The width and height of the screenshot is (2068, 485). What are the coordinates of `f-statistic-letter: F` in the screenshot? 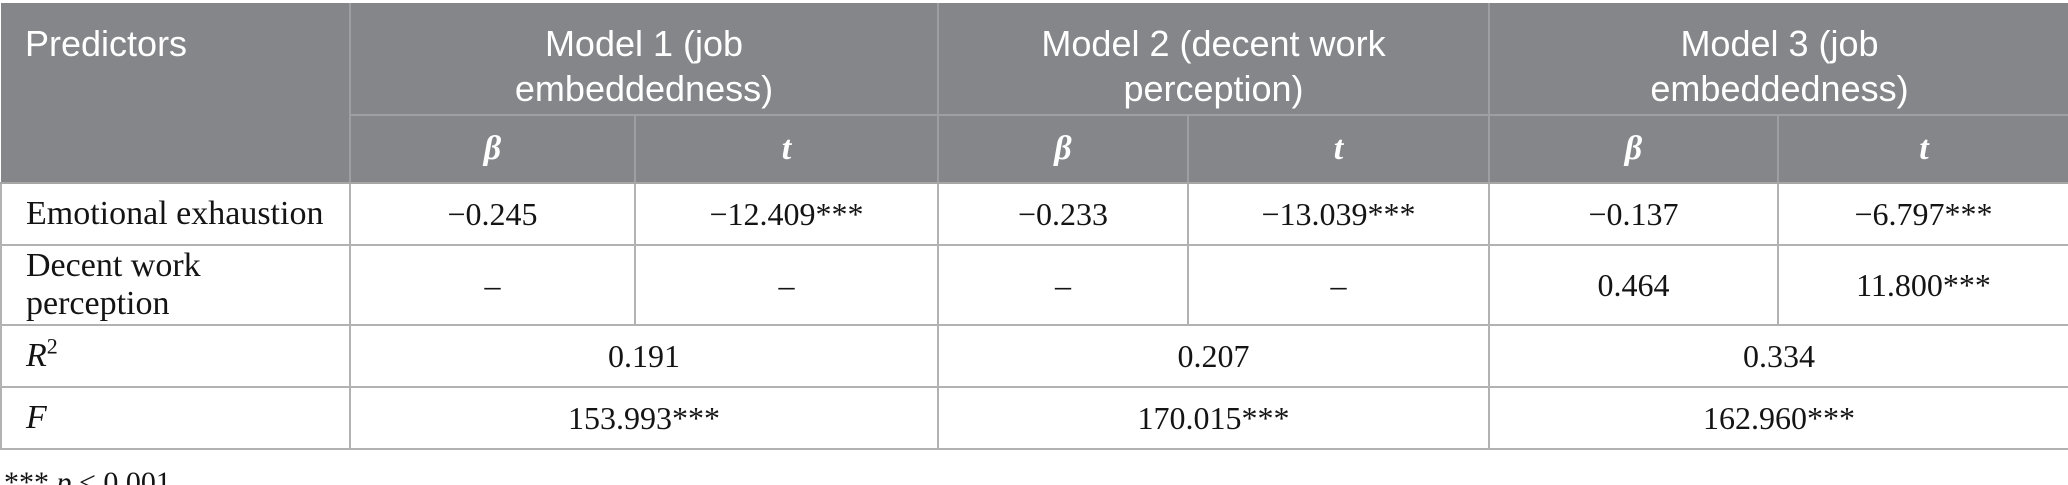 It's located at (36, 417).